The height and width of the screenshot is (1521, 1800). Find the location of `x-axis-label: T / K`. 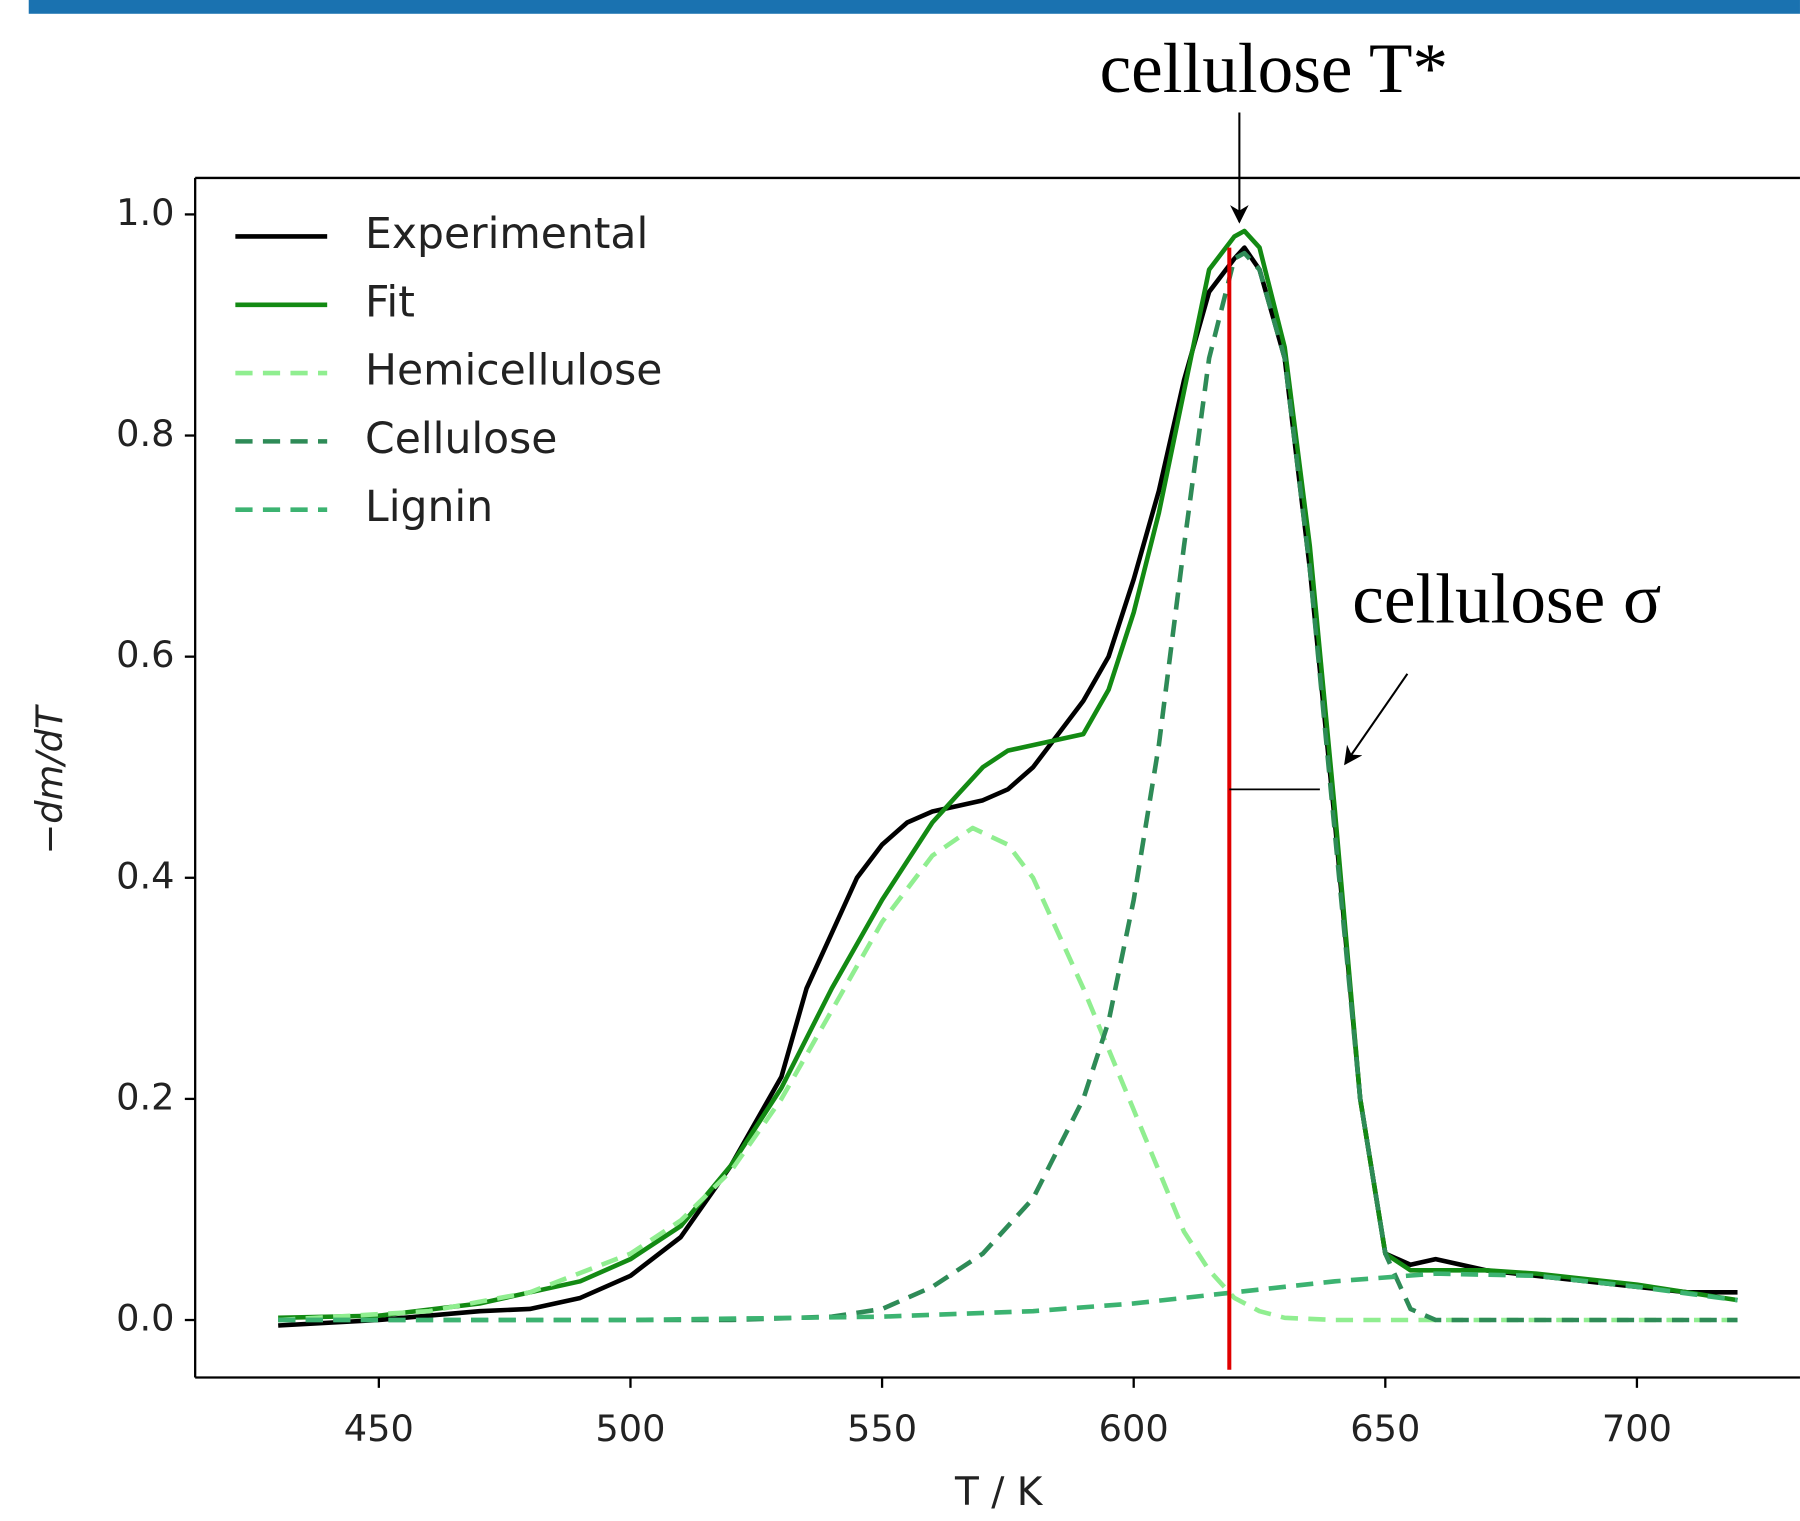

x-axis-label: T / K is located at coordinates (999, 1492).